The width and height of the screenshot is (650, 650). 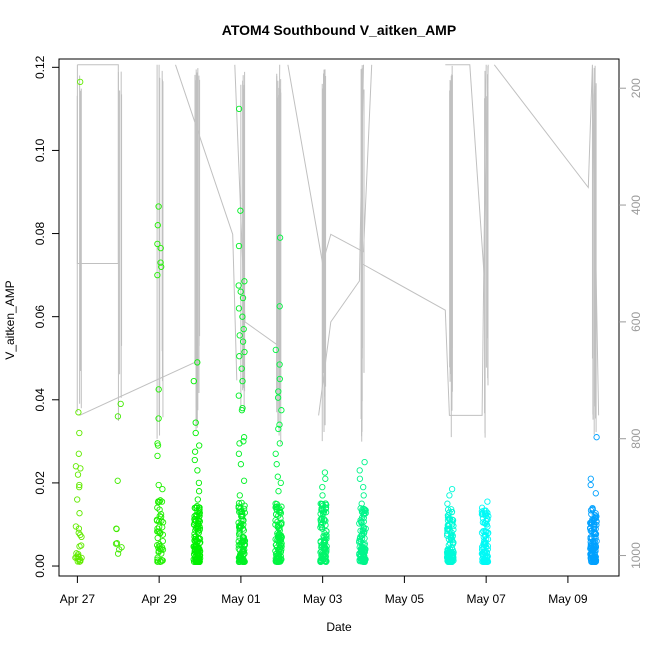 I want to click on x-tick-label: May 03, so click(x=323, y=599).